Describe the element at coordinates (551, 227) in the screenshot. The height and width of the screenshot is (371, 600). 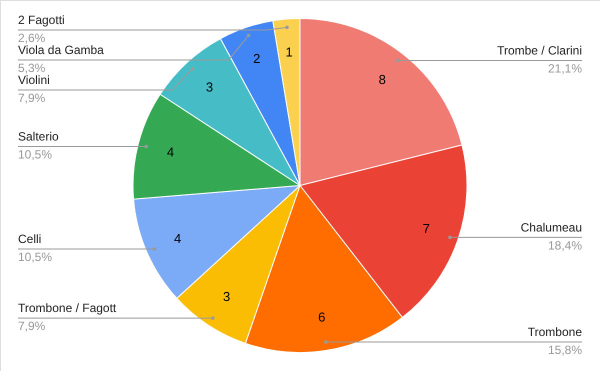
I see `slice-label: Chalumeau` at that location.